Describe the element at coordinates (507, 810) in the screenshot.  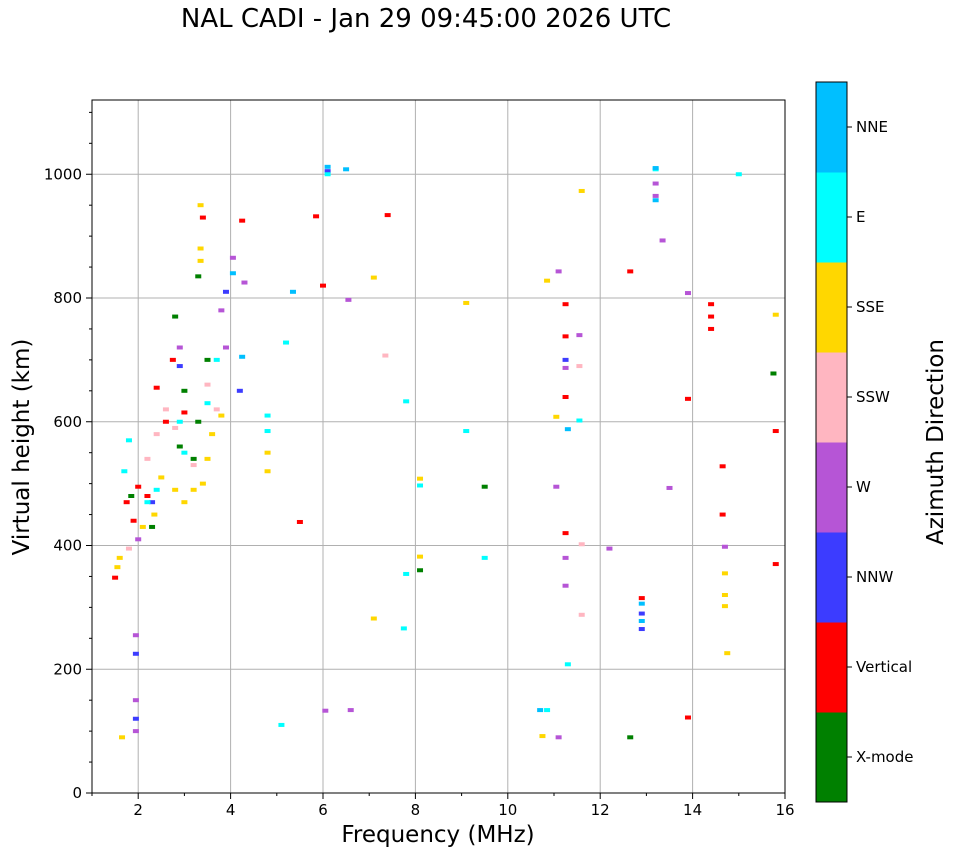
I see `x-tick-label: 10` at that location.